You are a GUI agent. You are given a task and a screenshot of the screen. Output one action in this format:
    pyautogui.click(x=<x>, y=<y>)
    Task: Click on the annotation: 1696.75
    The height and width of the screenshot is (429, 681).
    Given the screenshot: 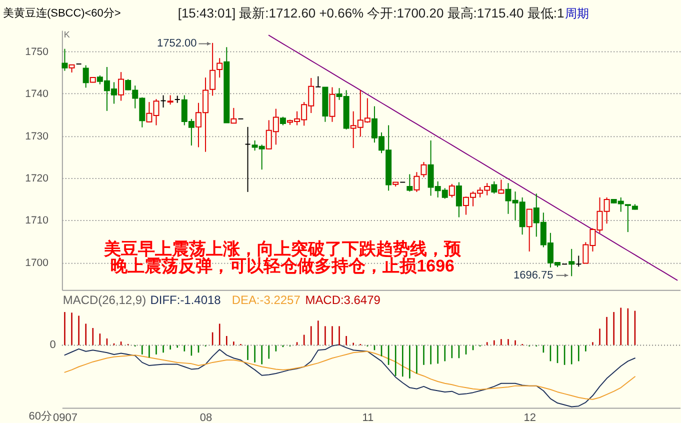 What is the action you would take?
    pyautogui.click(x=534, y=275)
    